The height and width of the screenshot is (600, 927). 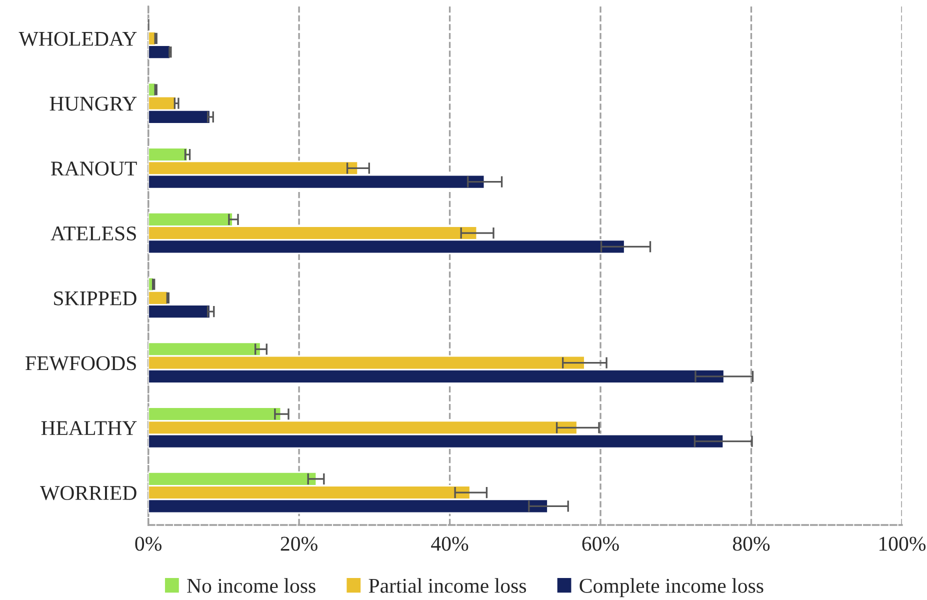 I want to click on x-tick-label: 40%, so click(x=449, y=543).